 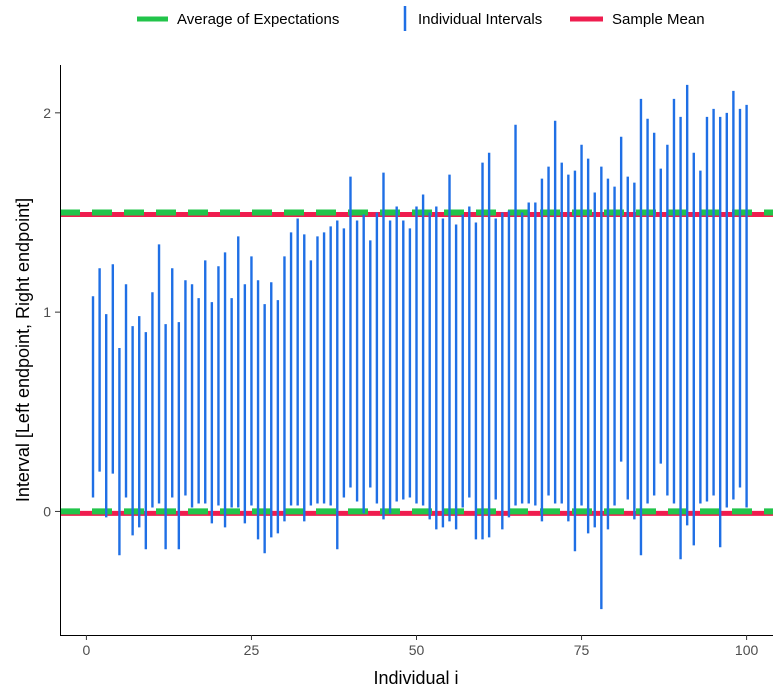 I want to click on legend-label-individual-intervals: Individual Intervals, so click(x=480, y=19).